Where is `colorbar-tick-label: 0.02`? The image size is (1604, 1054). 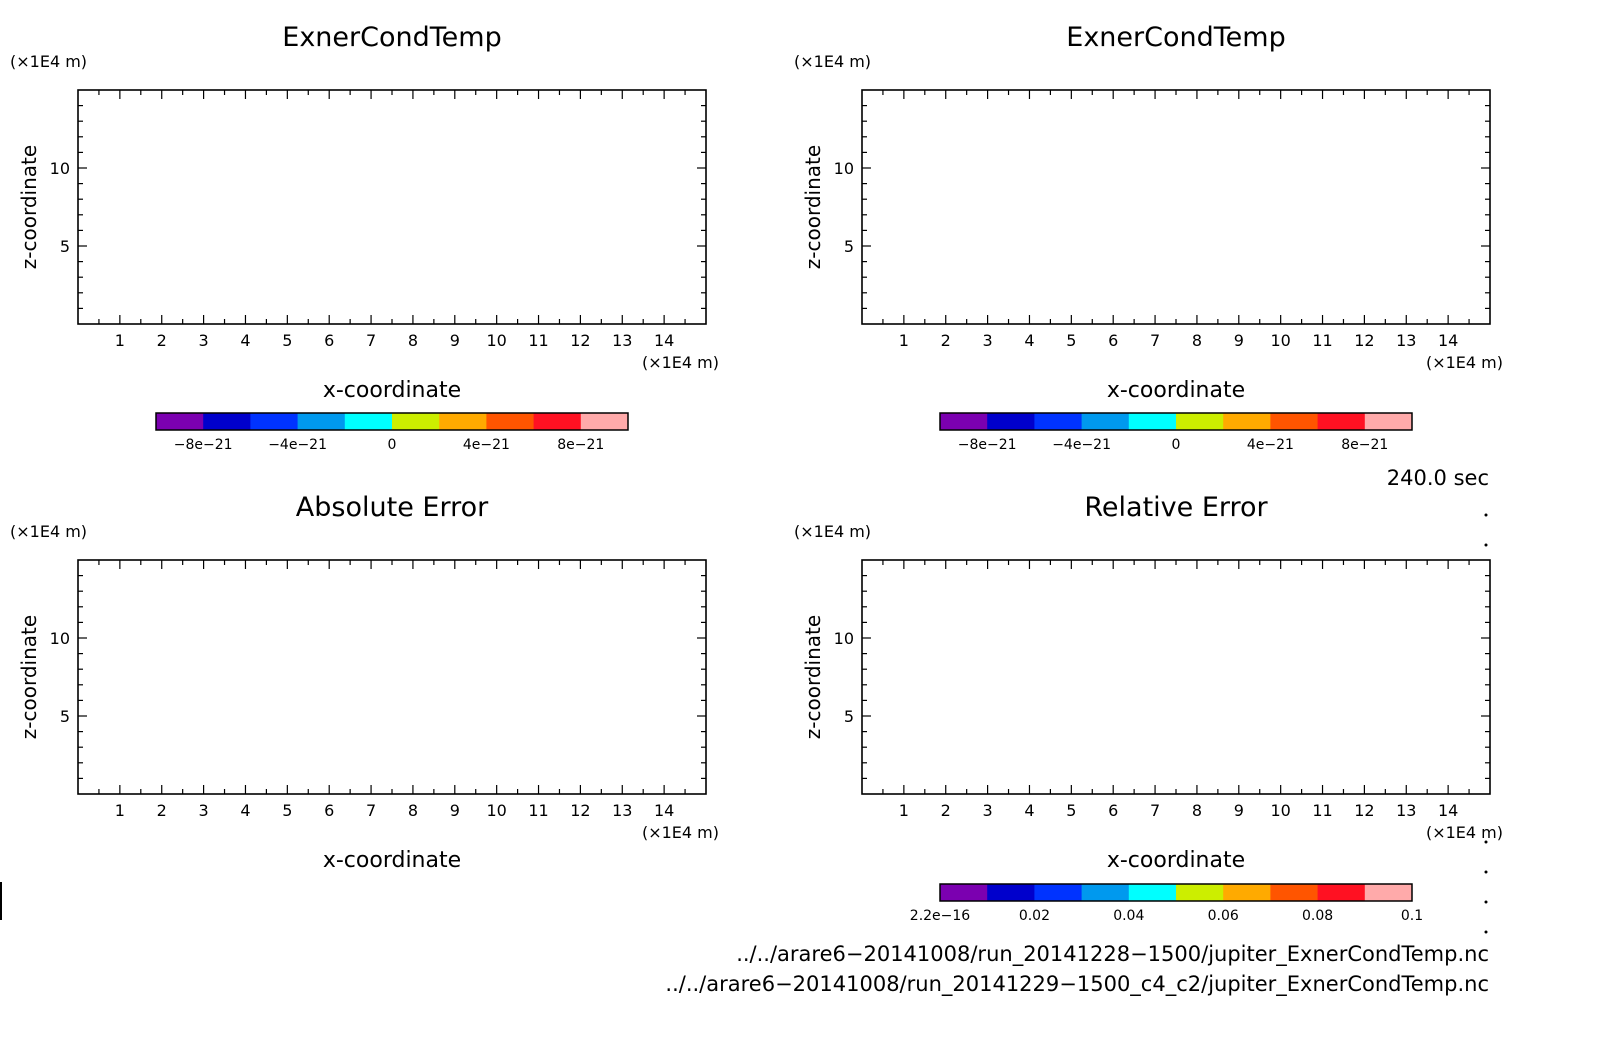 colorbar-tick-label: 0.02 is located at coordinates (1034, 916).